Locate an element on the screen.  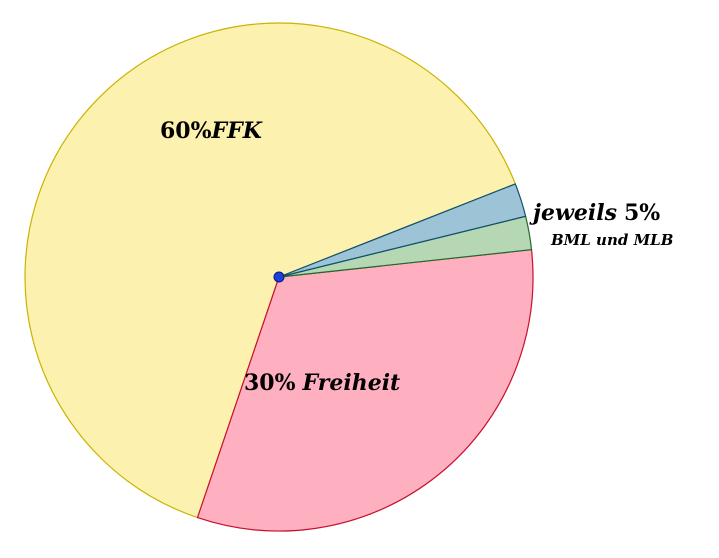
annotation-jeweils: jeweils 5% is located at coordinates (594, 213).